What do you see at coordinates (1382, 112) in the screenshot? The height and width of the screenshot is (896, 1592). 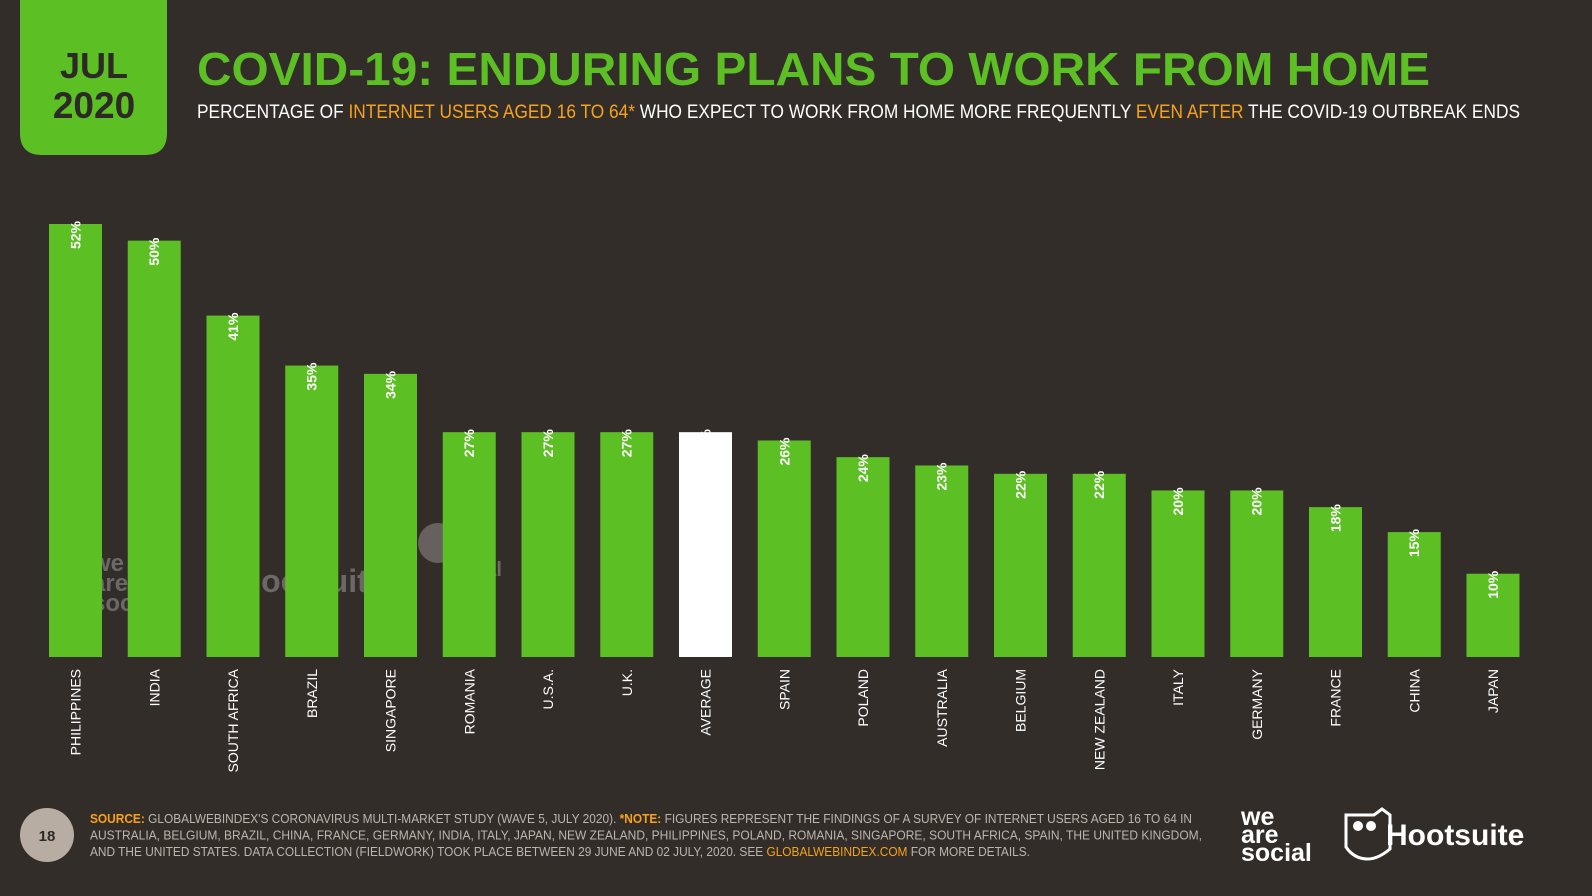 I see `subtitle-part: THE COVID-19 OUTBREAK ENDS` at bounding box center [1382, 112].